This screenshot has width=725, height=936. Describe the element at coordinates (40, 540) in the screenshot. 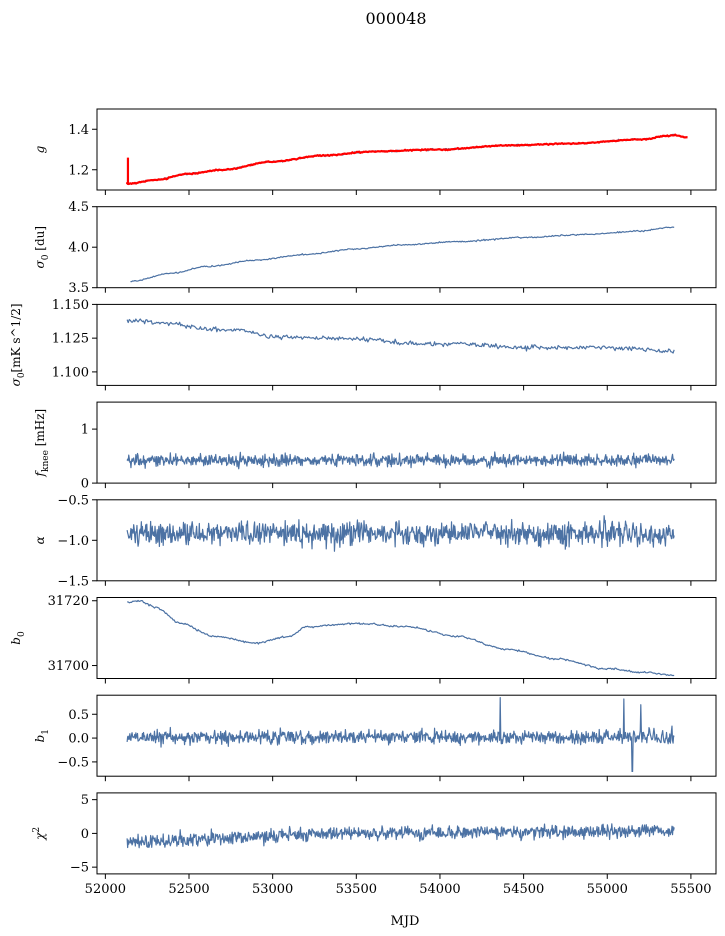

I see `y-axis-label-5: α` at that location.